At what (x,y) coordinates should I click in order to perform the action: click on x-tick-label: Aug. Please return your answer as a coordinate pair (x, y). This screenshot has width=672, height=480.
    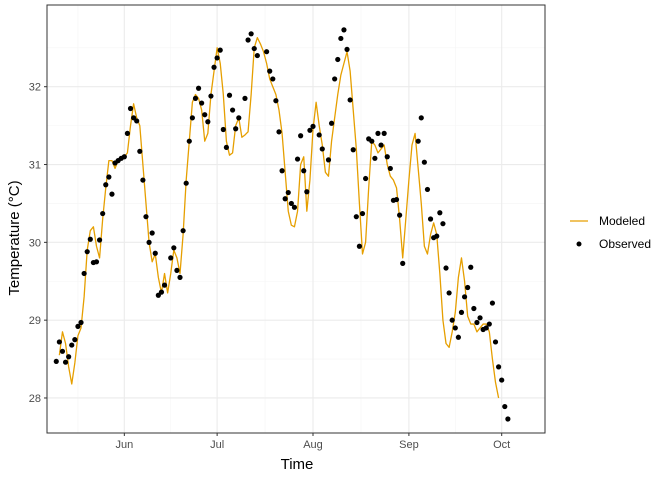
    Looking at the image, I should click on (313, 445).